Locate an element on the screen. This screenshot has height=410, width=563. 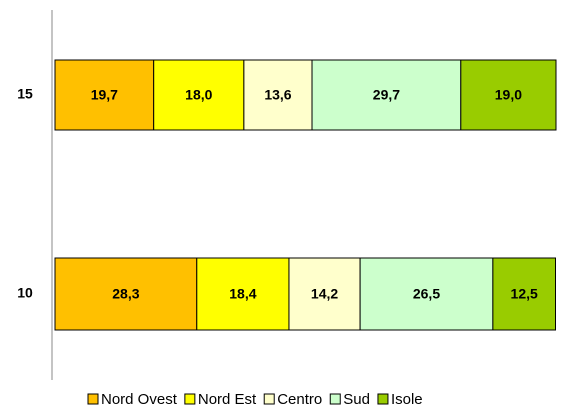
legend-label: Sud is located at coordinates (356, 399).